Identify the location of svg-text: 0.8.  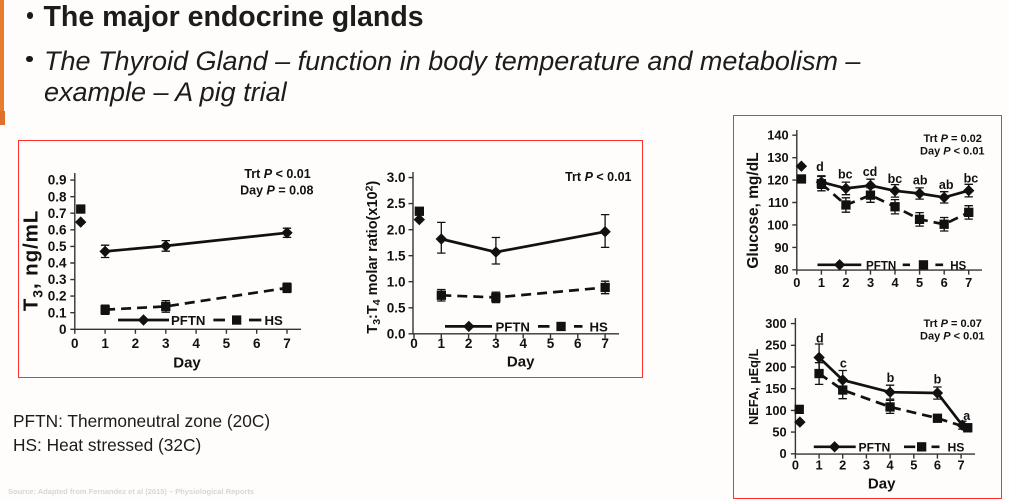
(57, 196).